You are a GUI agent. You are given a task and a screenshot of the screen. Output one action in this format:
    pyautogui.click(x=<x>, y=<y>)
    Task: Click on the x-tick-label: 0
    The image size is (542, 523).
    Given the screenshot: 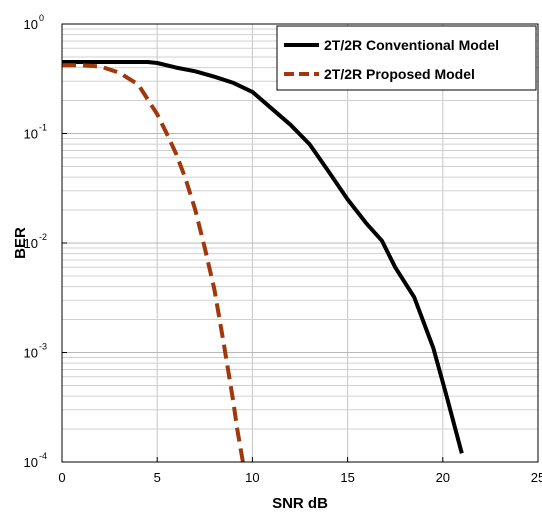 What is the action you would take?
    pyautogui.click(x=61, y=477)
    